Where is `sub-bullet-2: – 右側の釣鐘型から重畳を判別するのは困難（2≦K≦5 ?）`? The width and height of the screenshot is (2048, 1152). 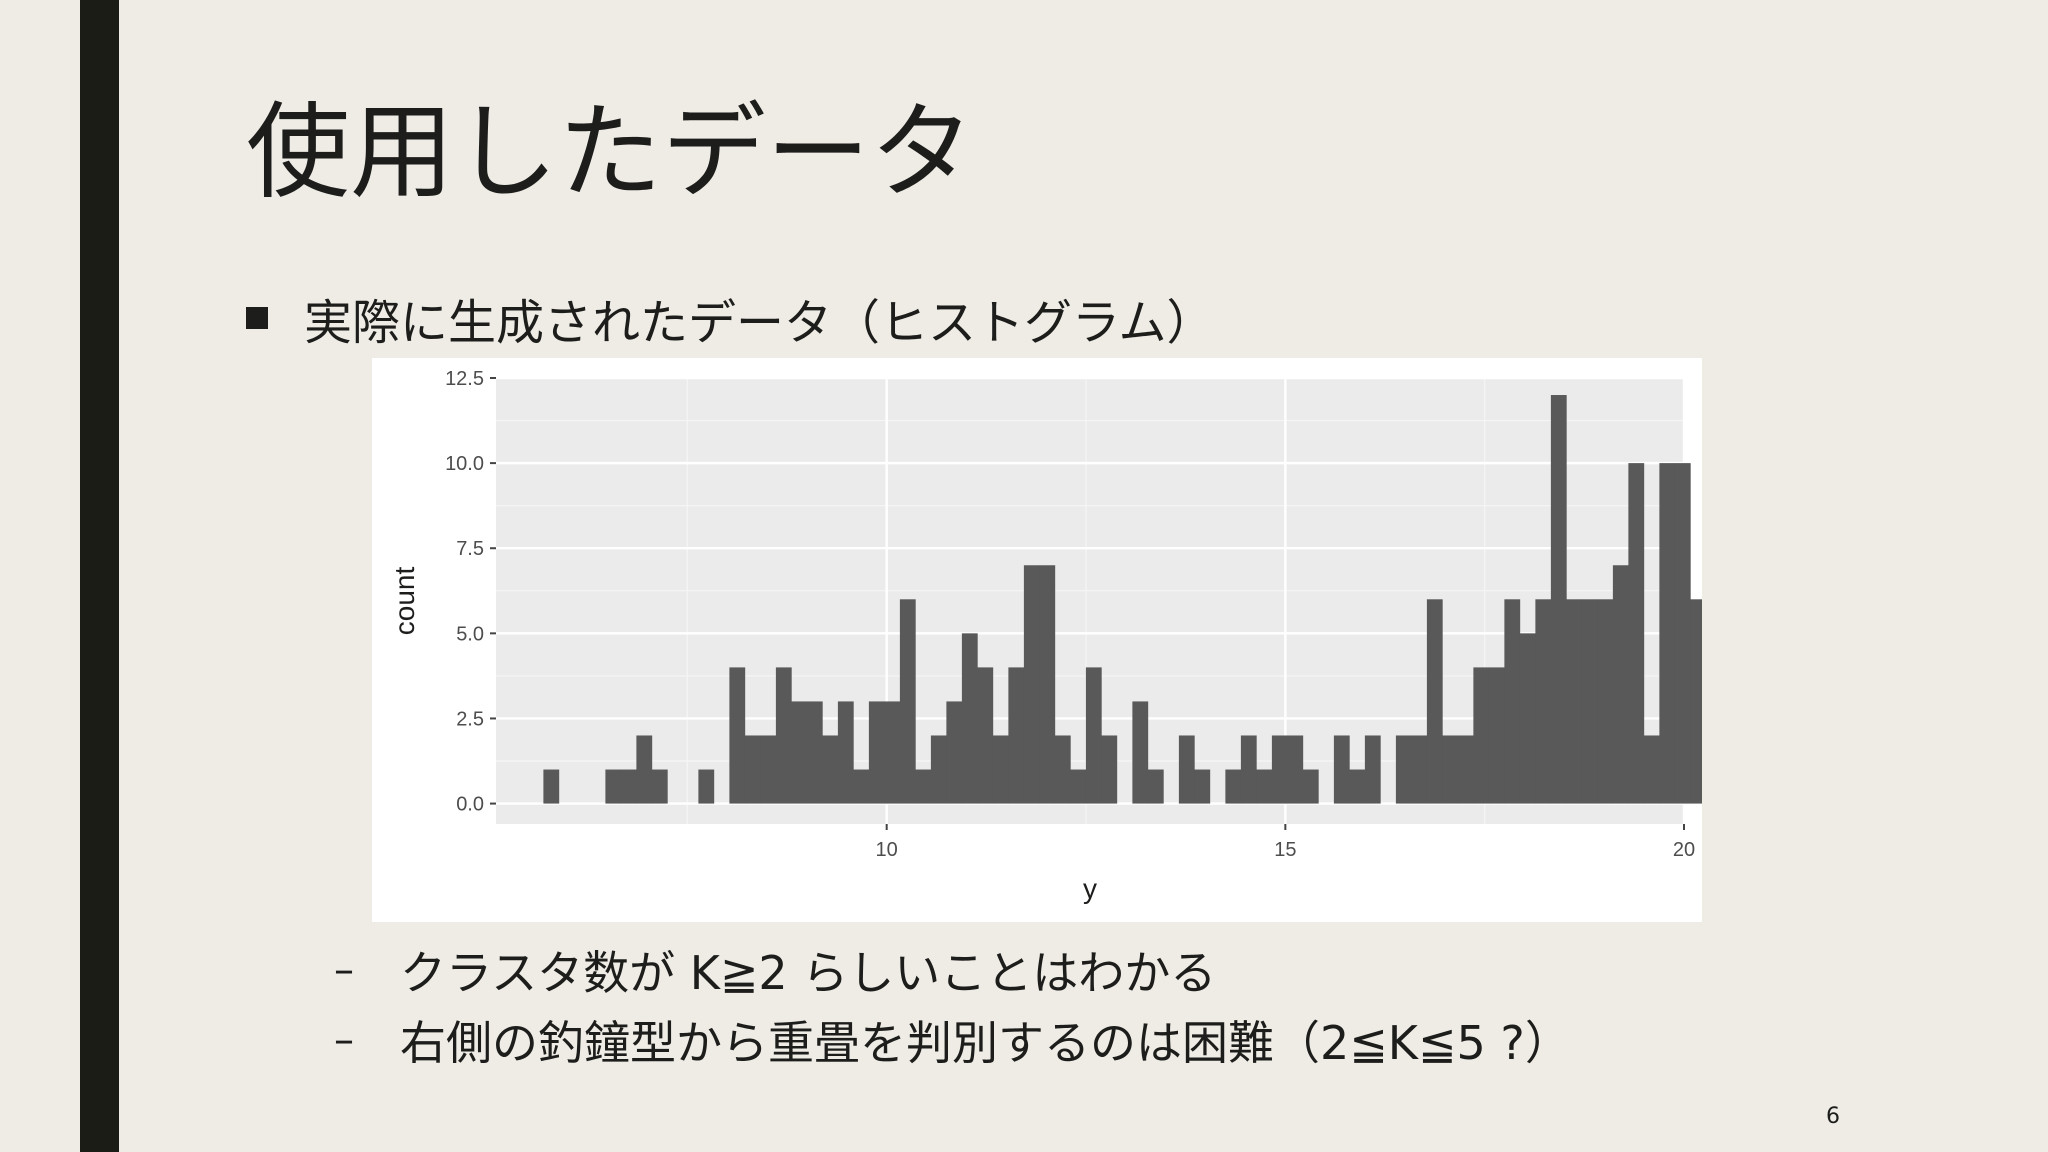
sub-bullet-2: – 右側の釣鐘型から重畳を判別するのは困難（2≦K≦5 ?） is located at coordinates (952, 1040).